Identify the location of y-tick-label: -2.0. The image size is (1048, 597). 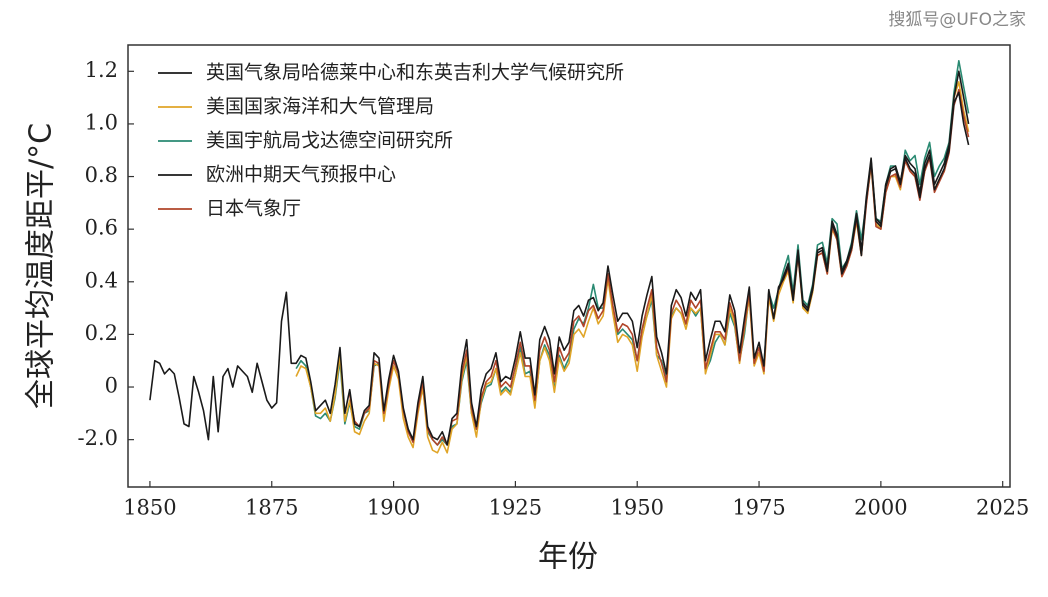
(98, 438).